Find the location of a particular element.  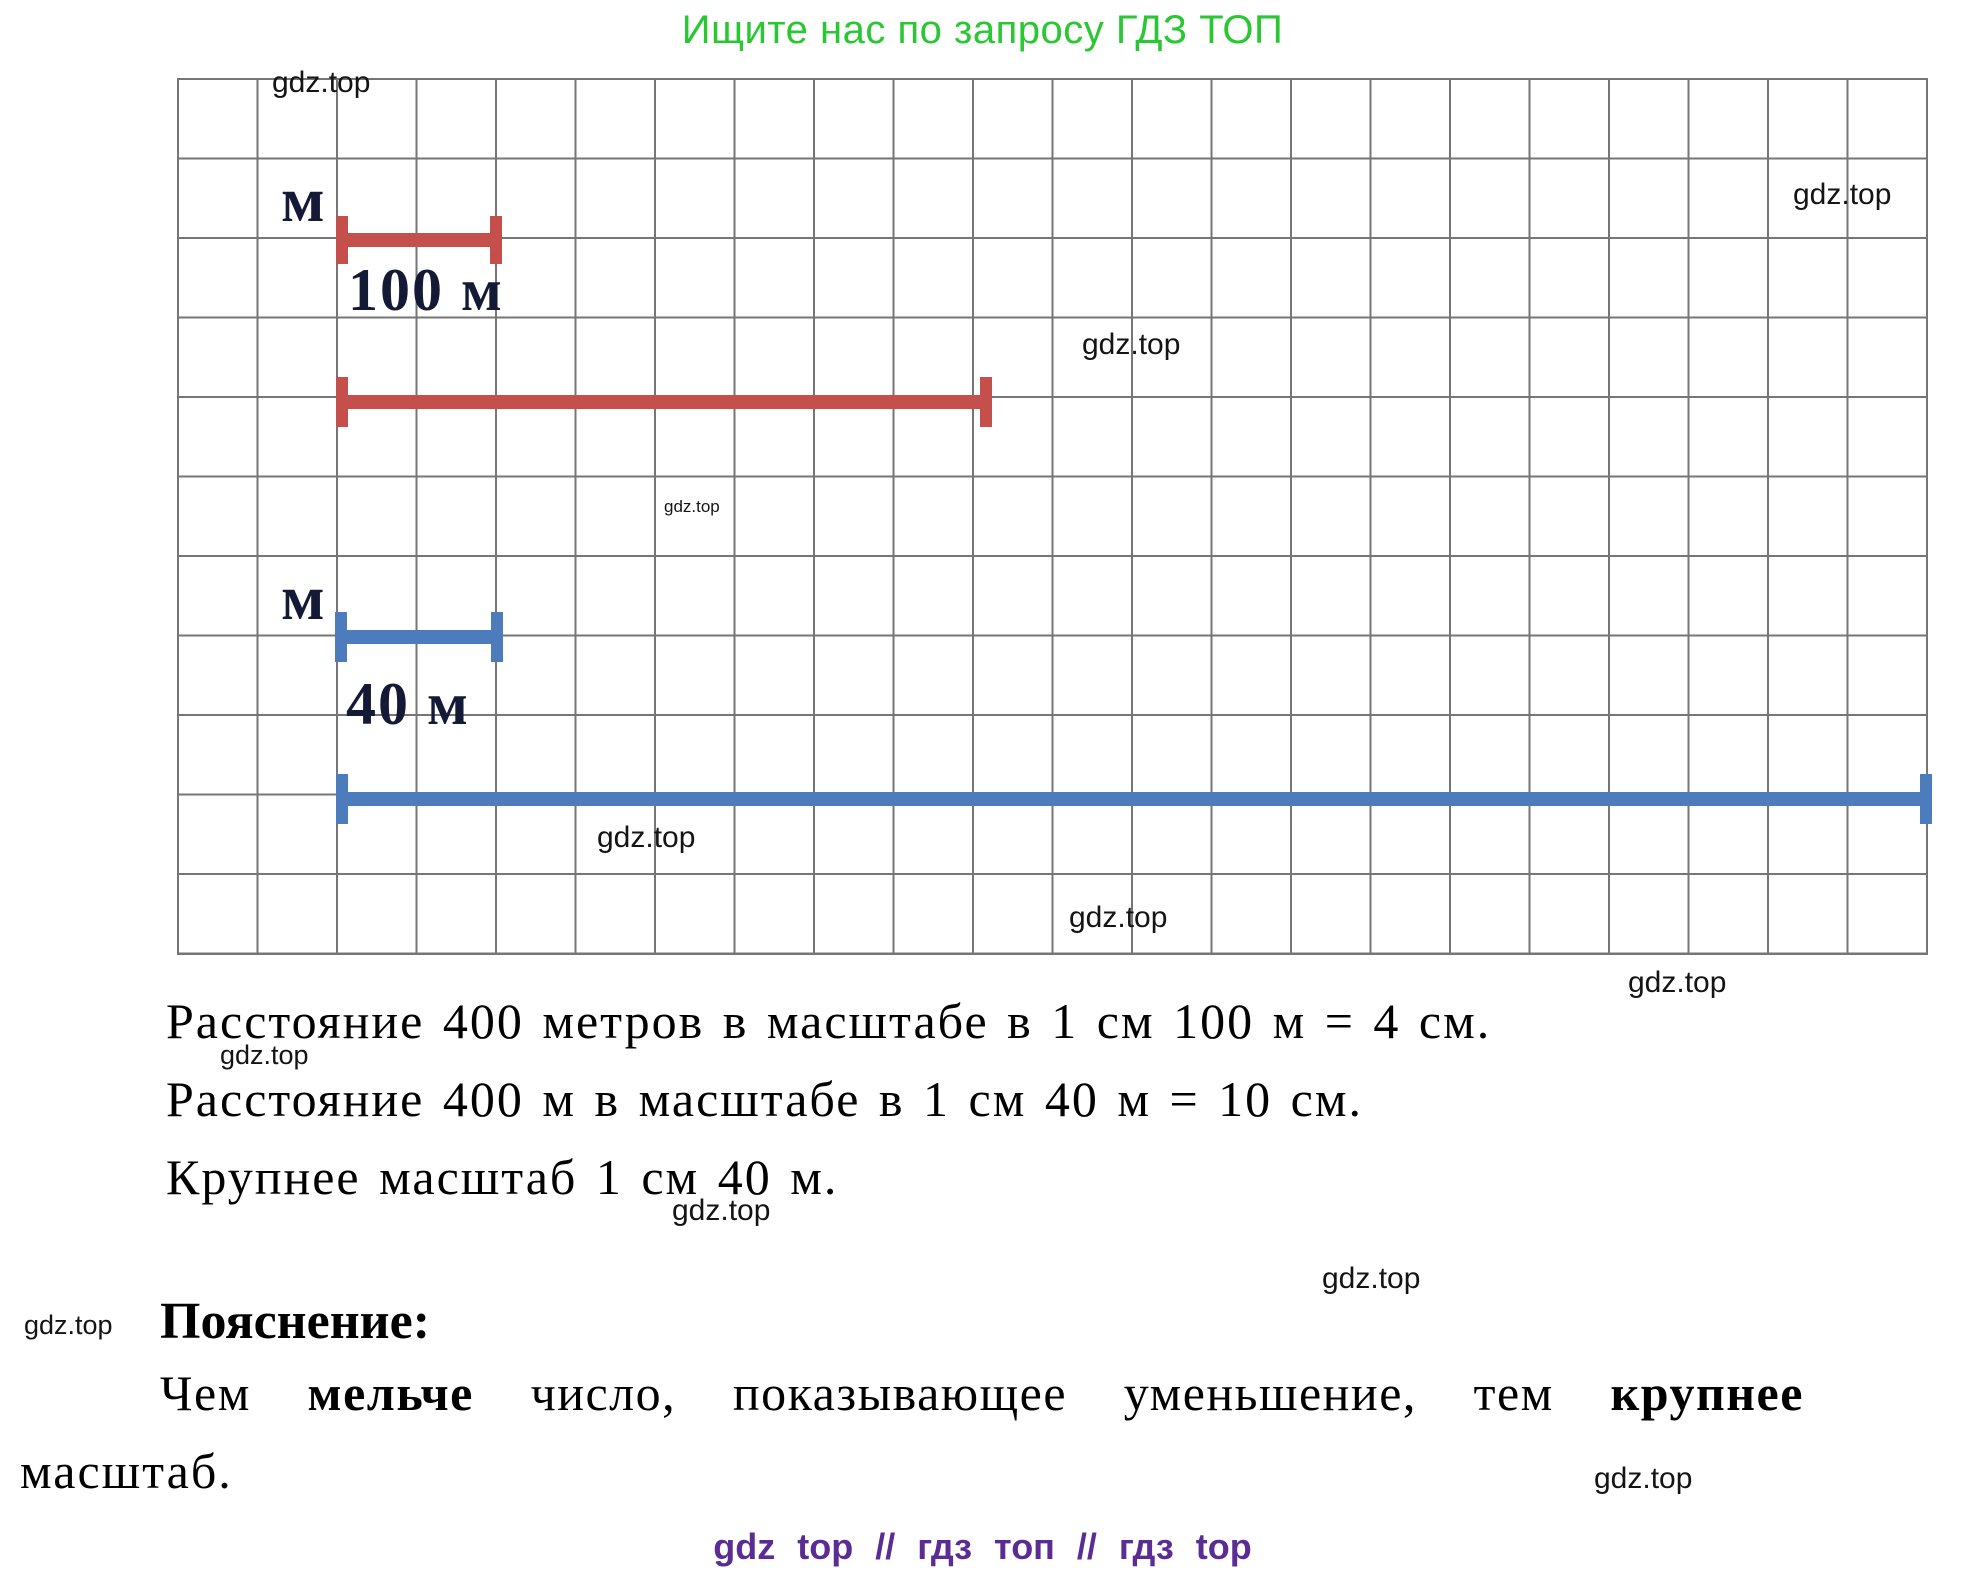

red-scale-bar-shaft is located at coordinates (419, 240).